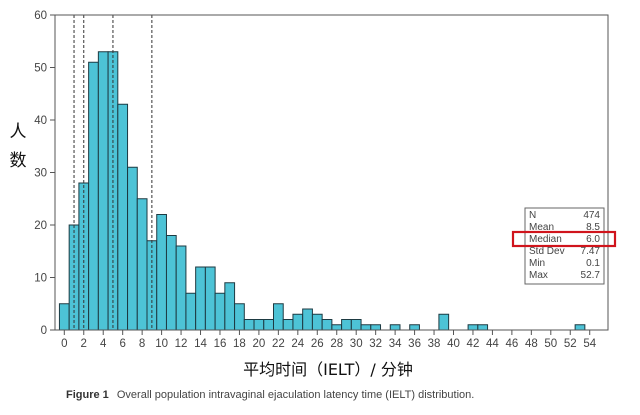  I want to click on x-tick-label: 22, so click(278, 344).